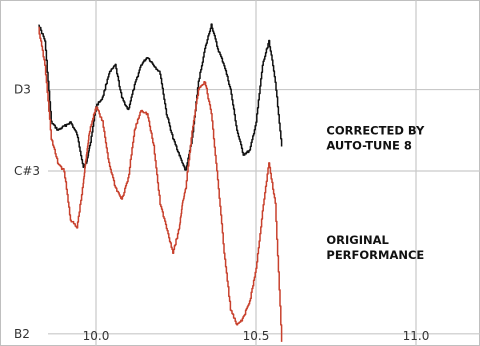 The height and width of the screenshot is (346, 480). What do you see at coordinates (96, 336) in the screenshot?
I see `x-tick-label-0: 10.0` at bounding box center [96, 336].